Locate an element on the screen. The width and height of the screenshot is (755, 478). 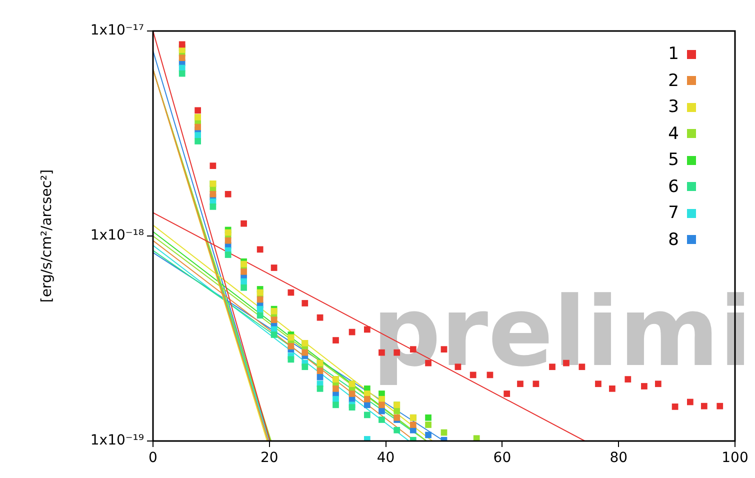
x-tick-label: 80 is located at coordinates (619, 458).